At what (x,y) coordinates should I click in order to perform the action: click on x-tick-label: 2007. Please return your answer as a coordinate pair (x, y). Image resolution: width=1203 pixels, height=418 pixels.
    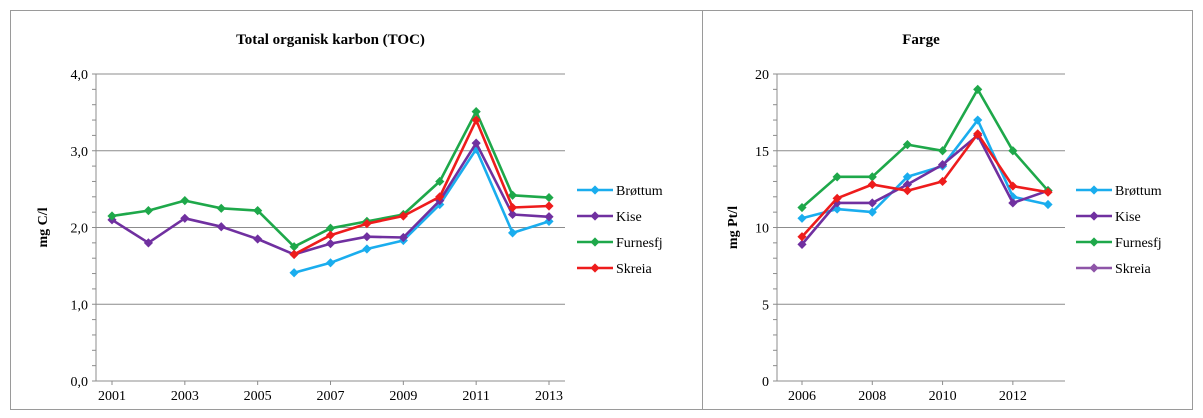
    Looking at the image, I should click on (331, 396).